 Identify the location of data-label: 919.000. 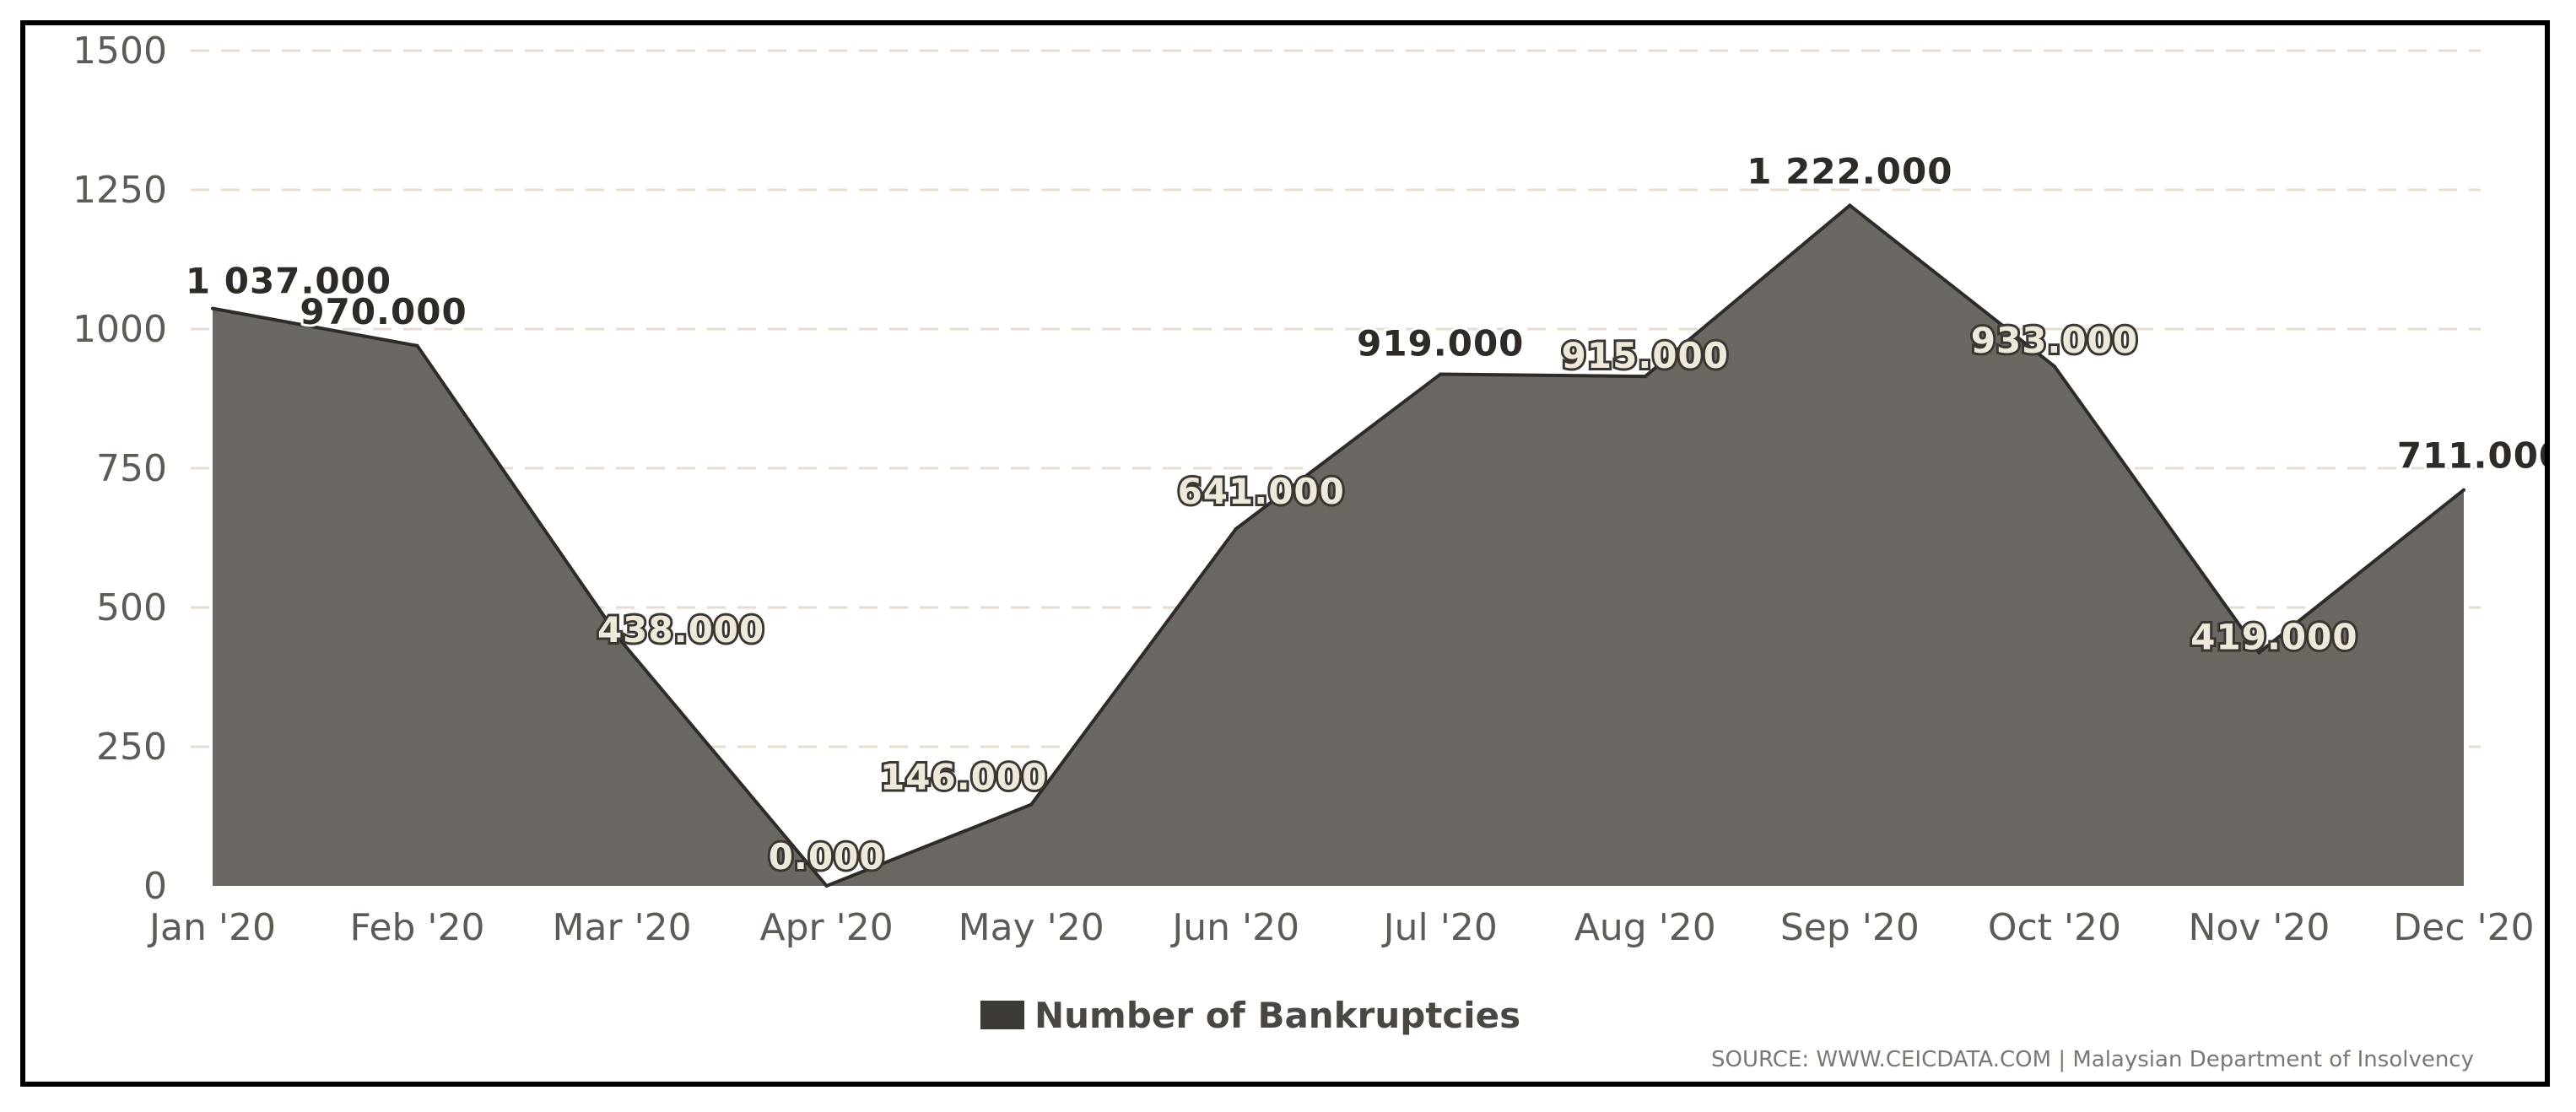
(1440, 343).